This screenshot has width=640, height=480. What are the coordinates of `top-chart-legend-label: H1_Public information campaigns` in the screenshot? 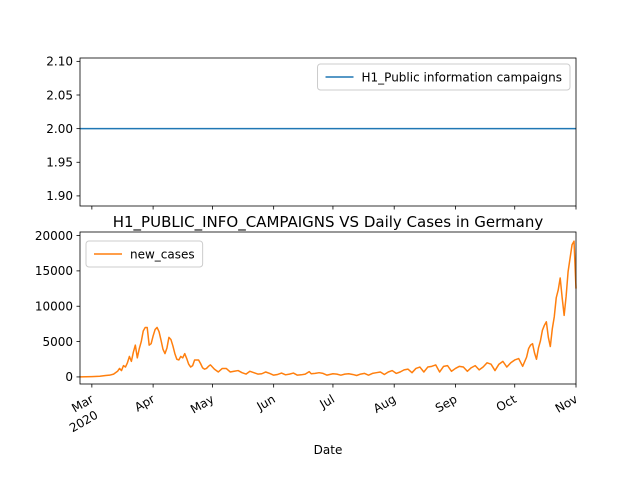 It's located at (462, 78).